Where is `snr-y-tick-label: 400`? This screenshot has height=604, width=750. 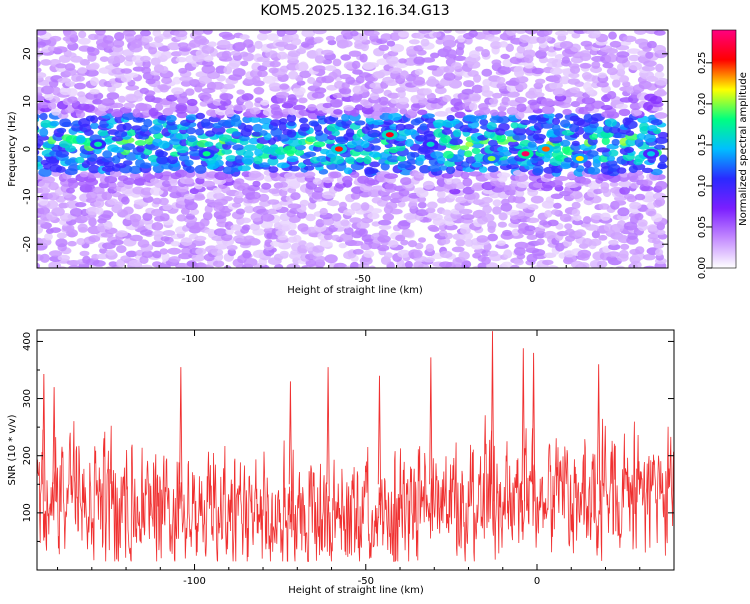
snr-y-tick-label: 400 is located at coordinates (27, 341).